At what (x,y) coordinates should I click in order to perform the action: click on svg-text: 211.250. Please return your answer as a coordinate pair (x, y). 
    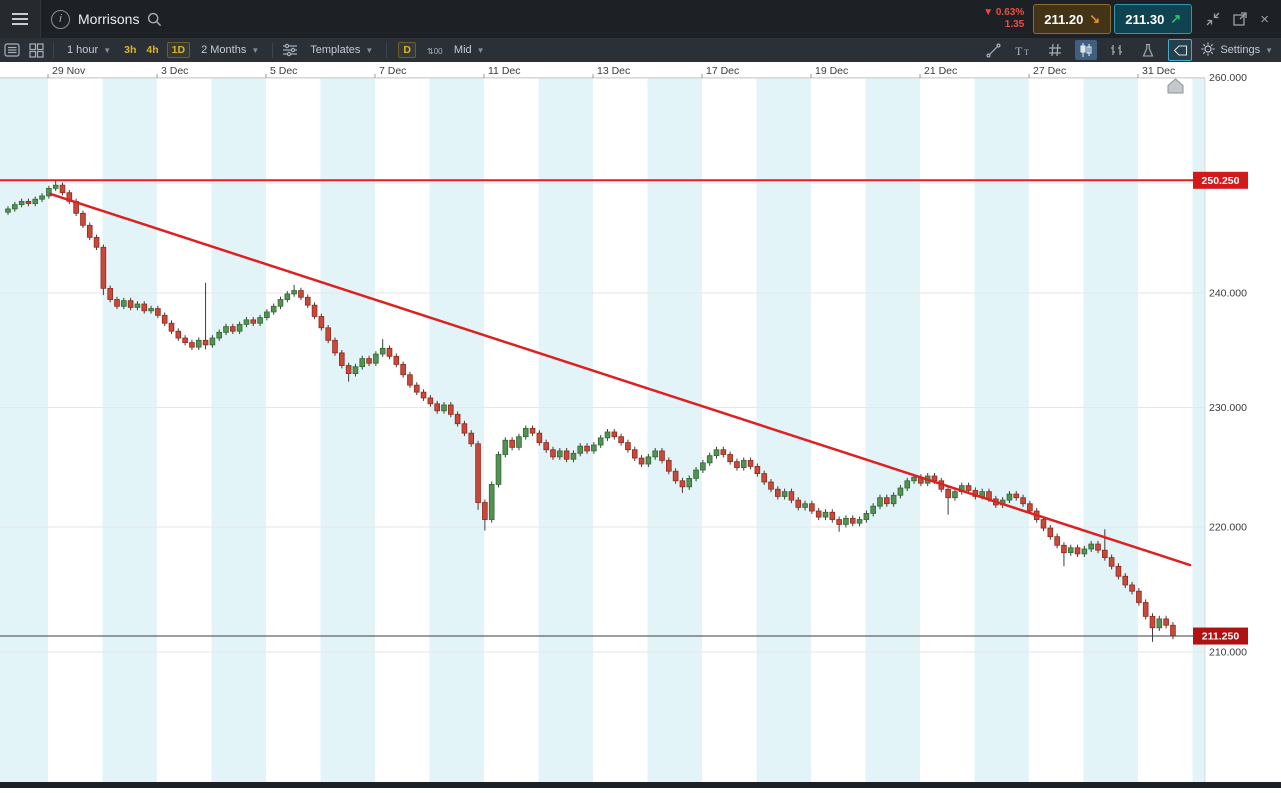
    Looking at the image, I should click on (1221, 637).